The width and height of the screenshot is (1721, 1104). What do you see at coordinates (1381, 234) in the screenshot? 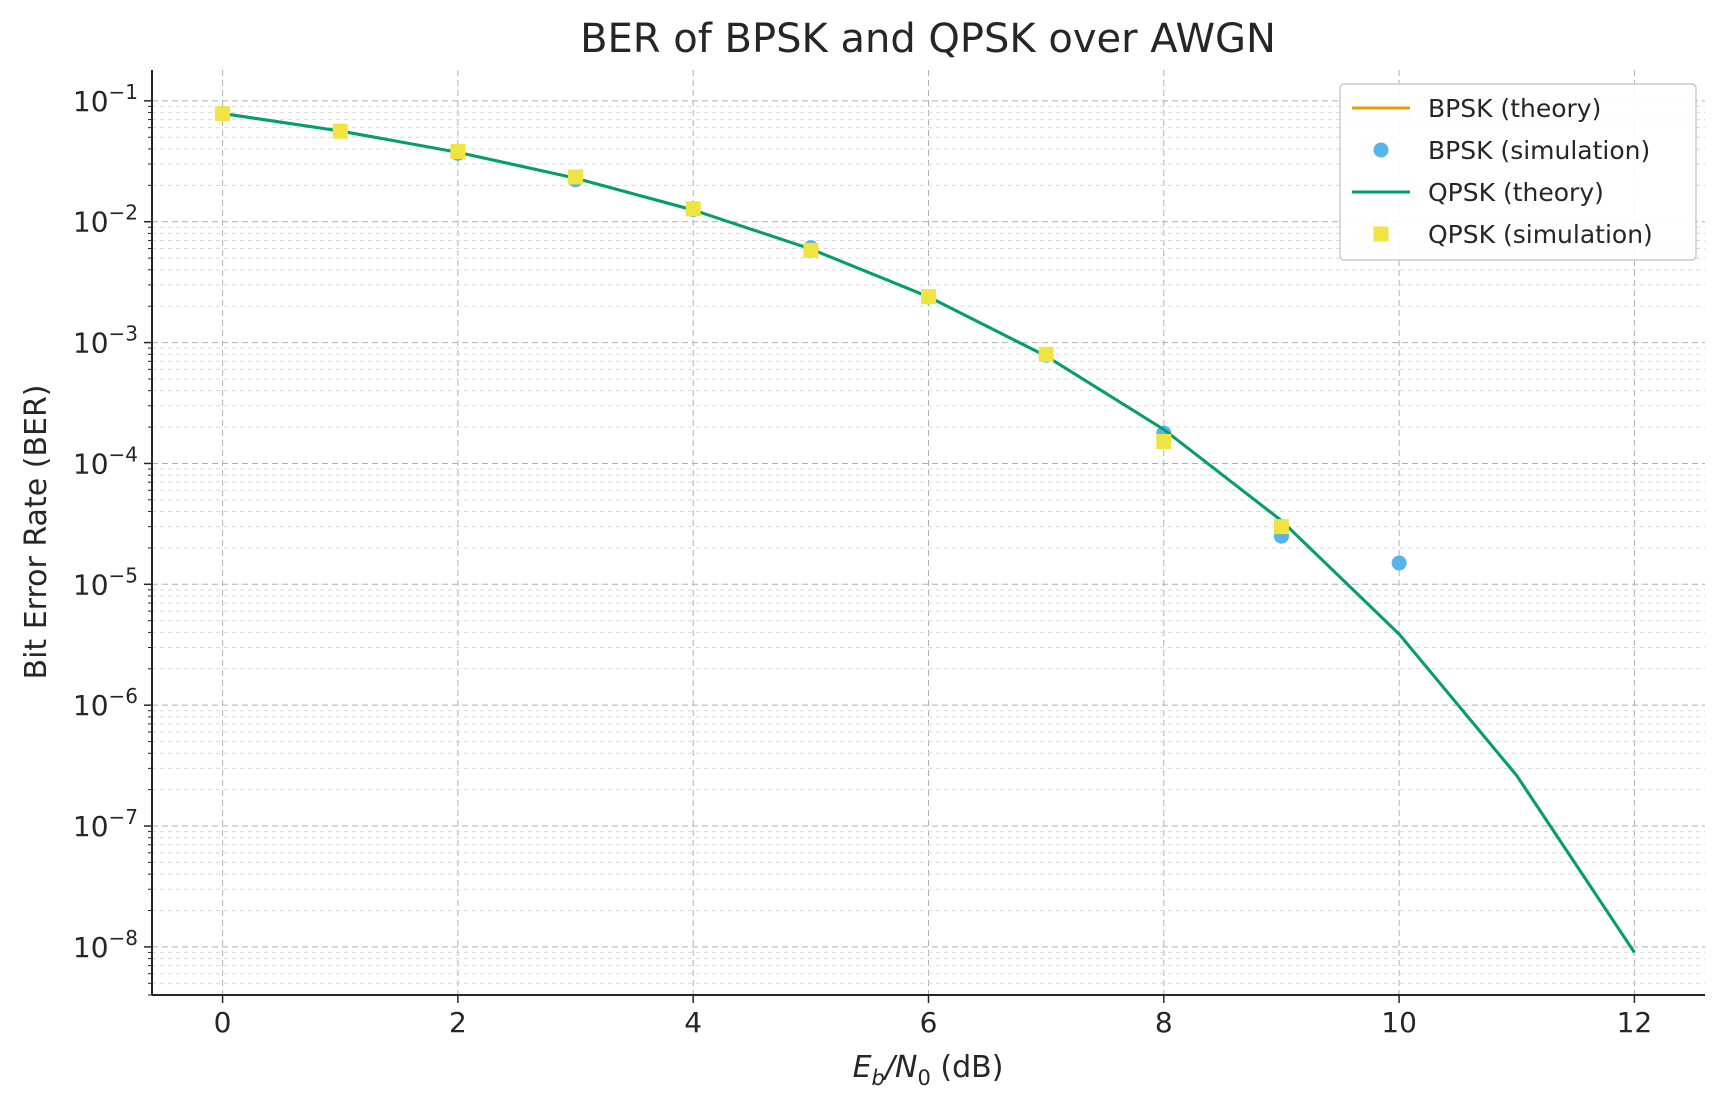
I see `legend-square-swatch` at bounding box center [1381, 234].